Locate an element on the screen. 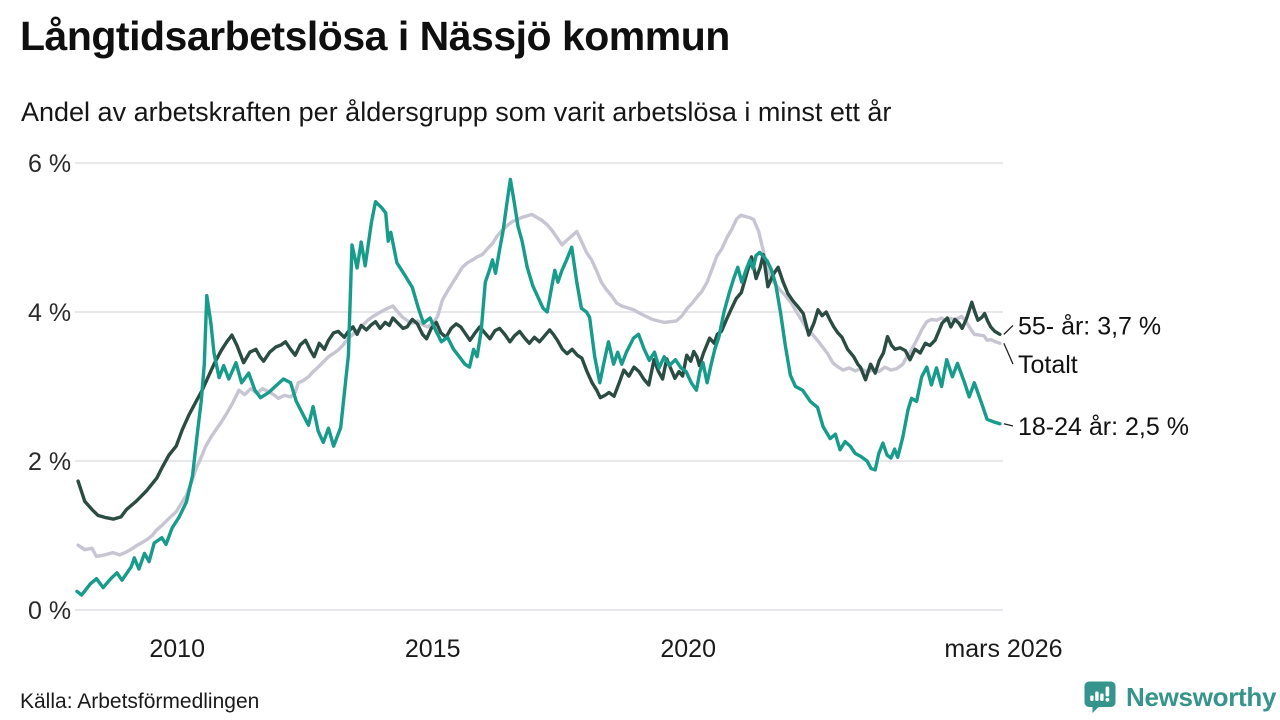 The width and height of the screenshot is (1280, 720). x-axis-tick-label: 2010 is located at coordinates (177, 649).